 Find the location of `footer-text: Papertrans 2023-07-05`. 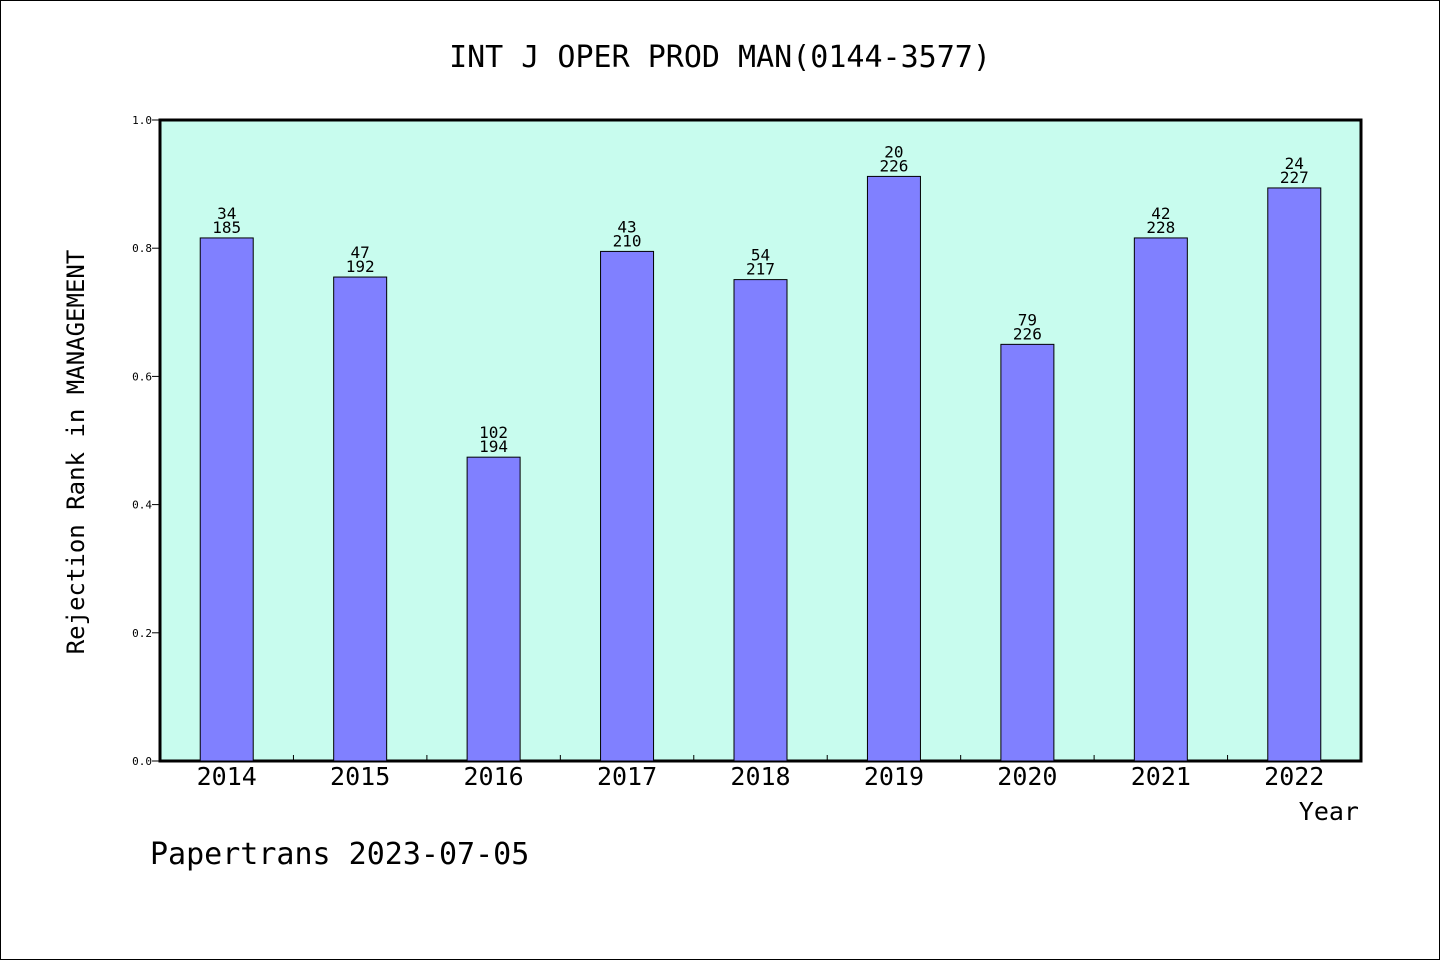

footer-text: Papertrans 2023-07-05 is located at coordinates (339, 854).